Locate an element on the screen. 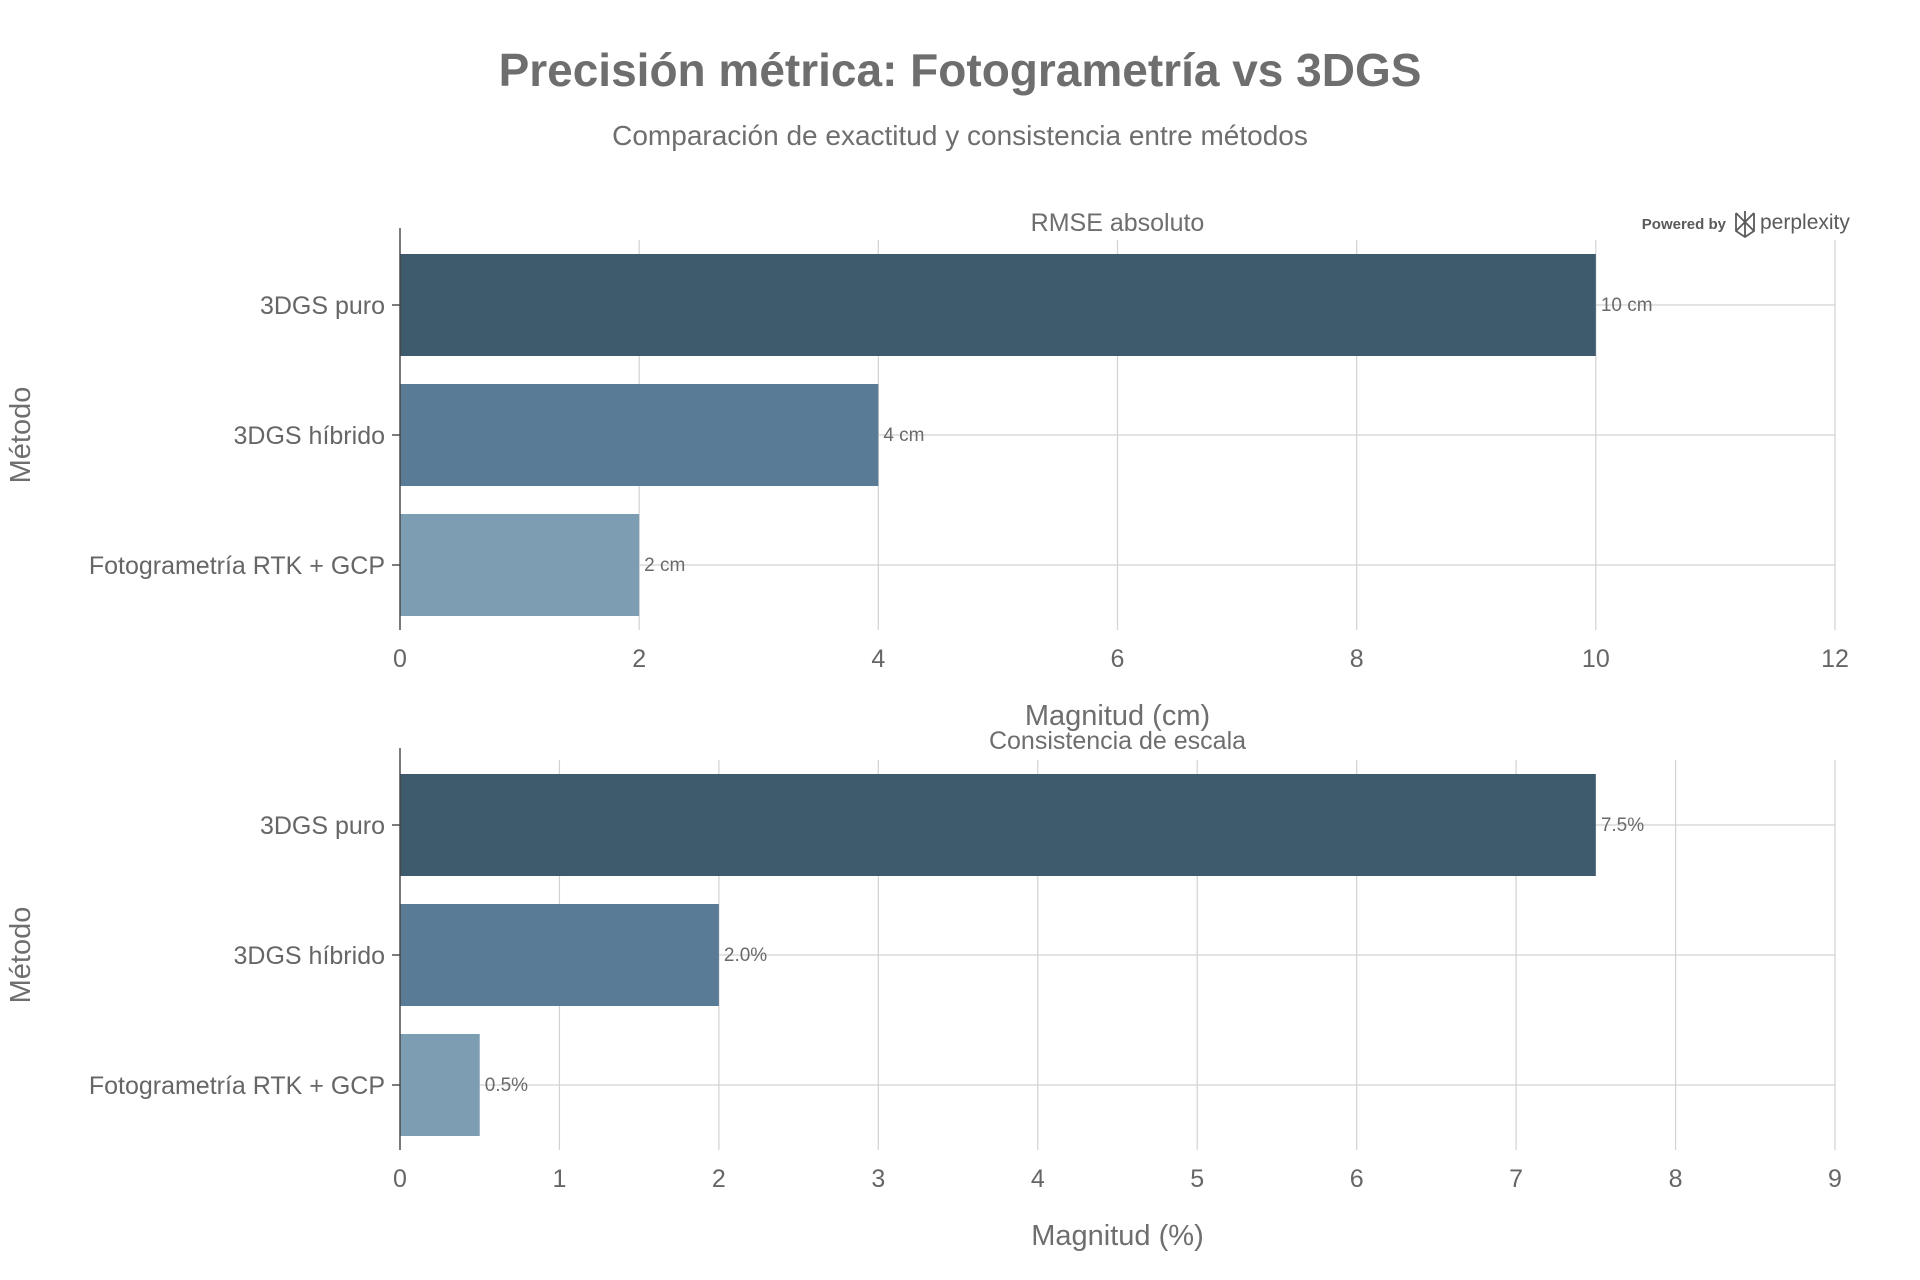  perplexity-logo-icon is located at coordinates (1745, 224).